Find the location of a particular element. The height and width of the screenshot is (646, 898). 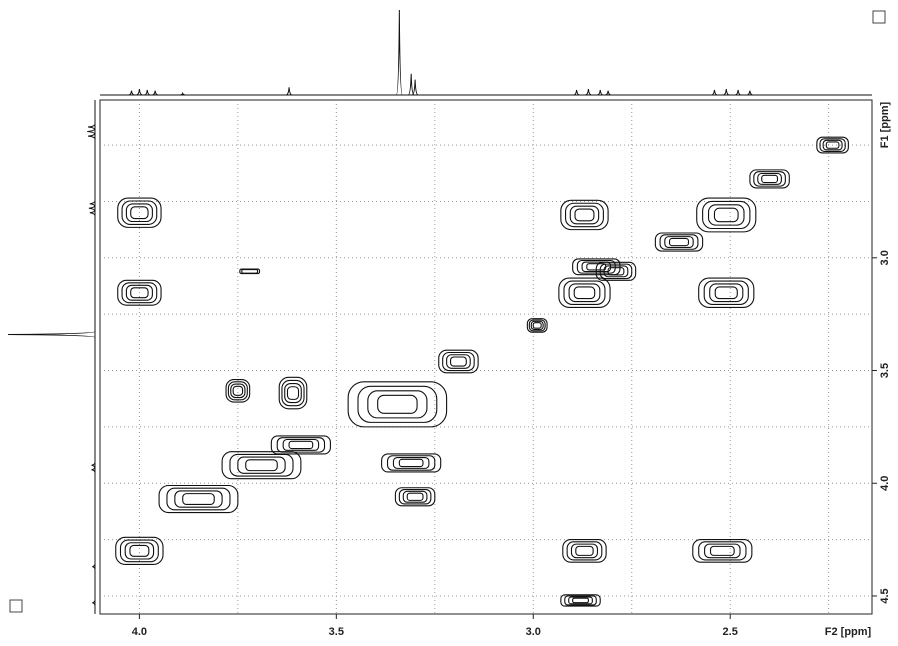

x-tick-label: 3.5 is located at coordinates (336, 632).